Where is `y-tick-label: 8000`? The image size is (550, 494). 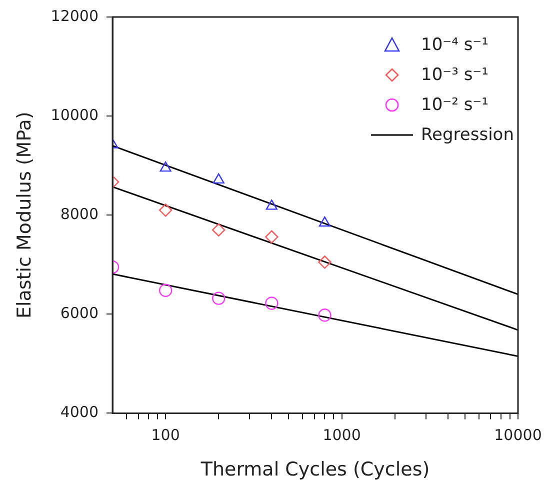
y-tick-label: 8000 is located at coordinates (79, 213).